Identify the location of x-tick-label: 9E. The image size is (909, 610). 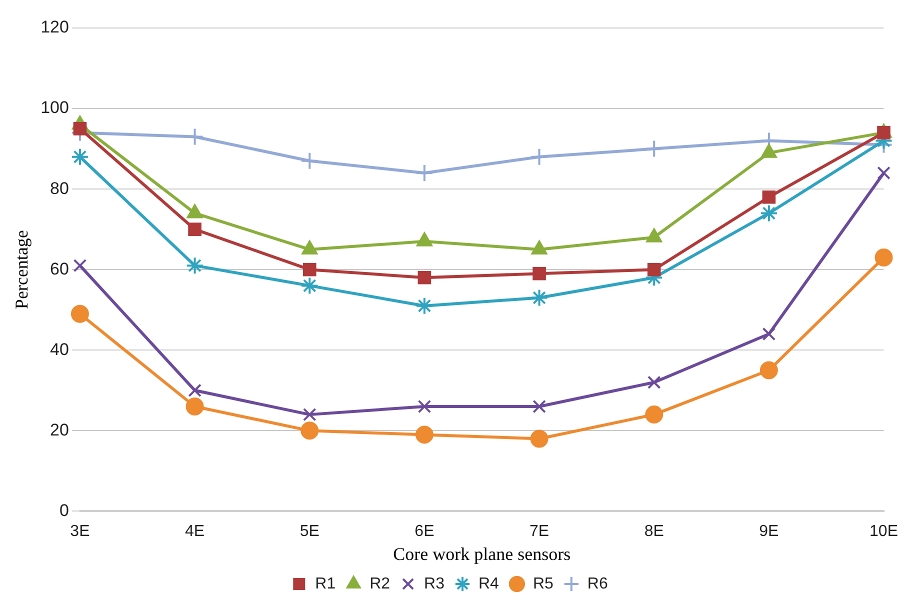
(769, 531).